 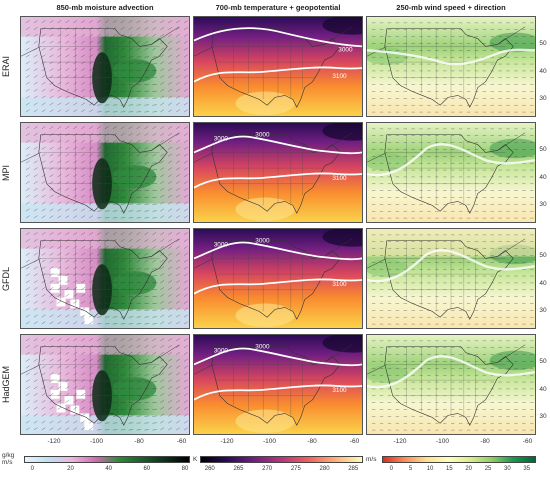 What do you see at coordinates (107, 459) in the screenshot?
I see `colorbar-moisture` at bounding box center [107, 459].